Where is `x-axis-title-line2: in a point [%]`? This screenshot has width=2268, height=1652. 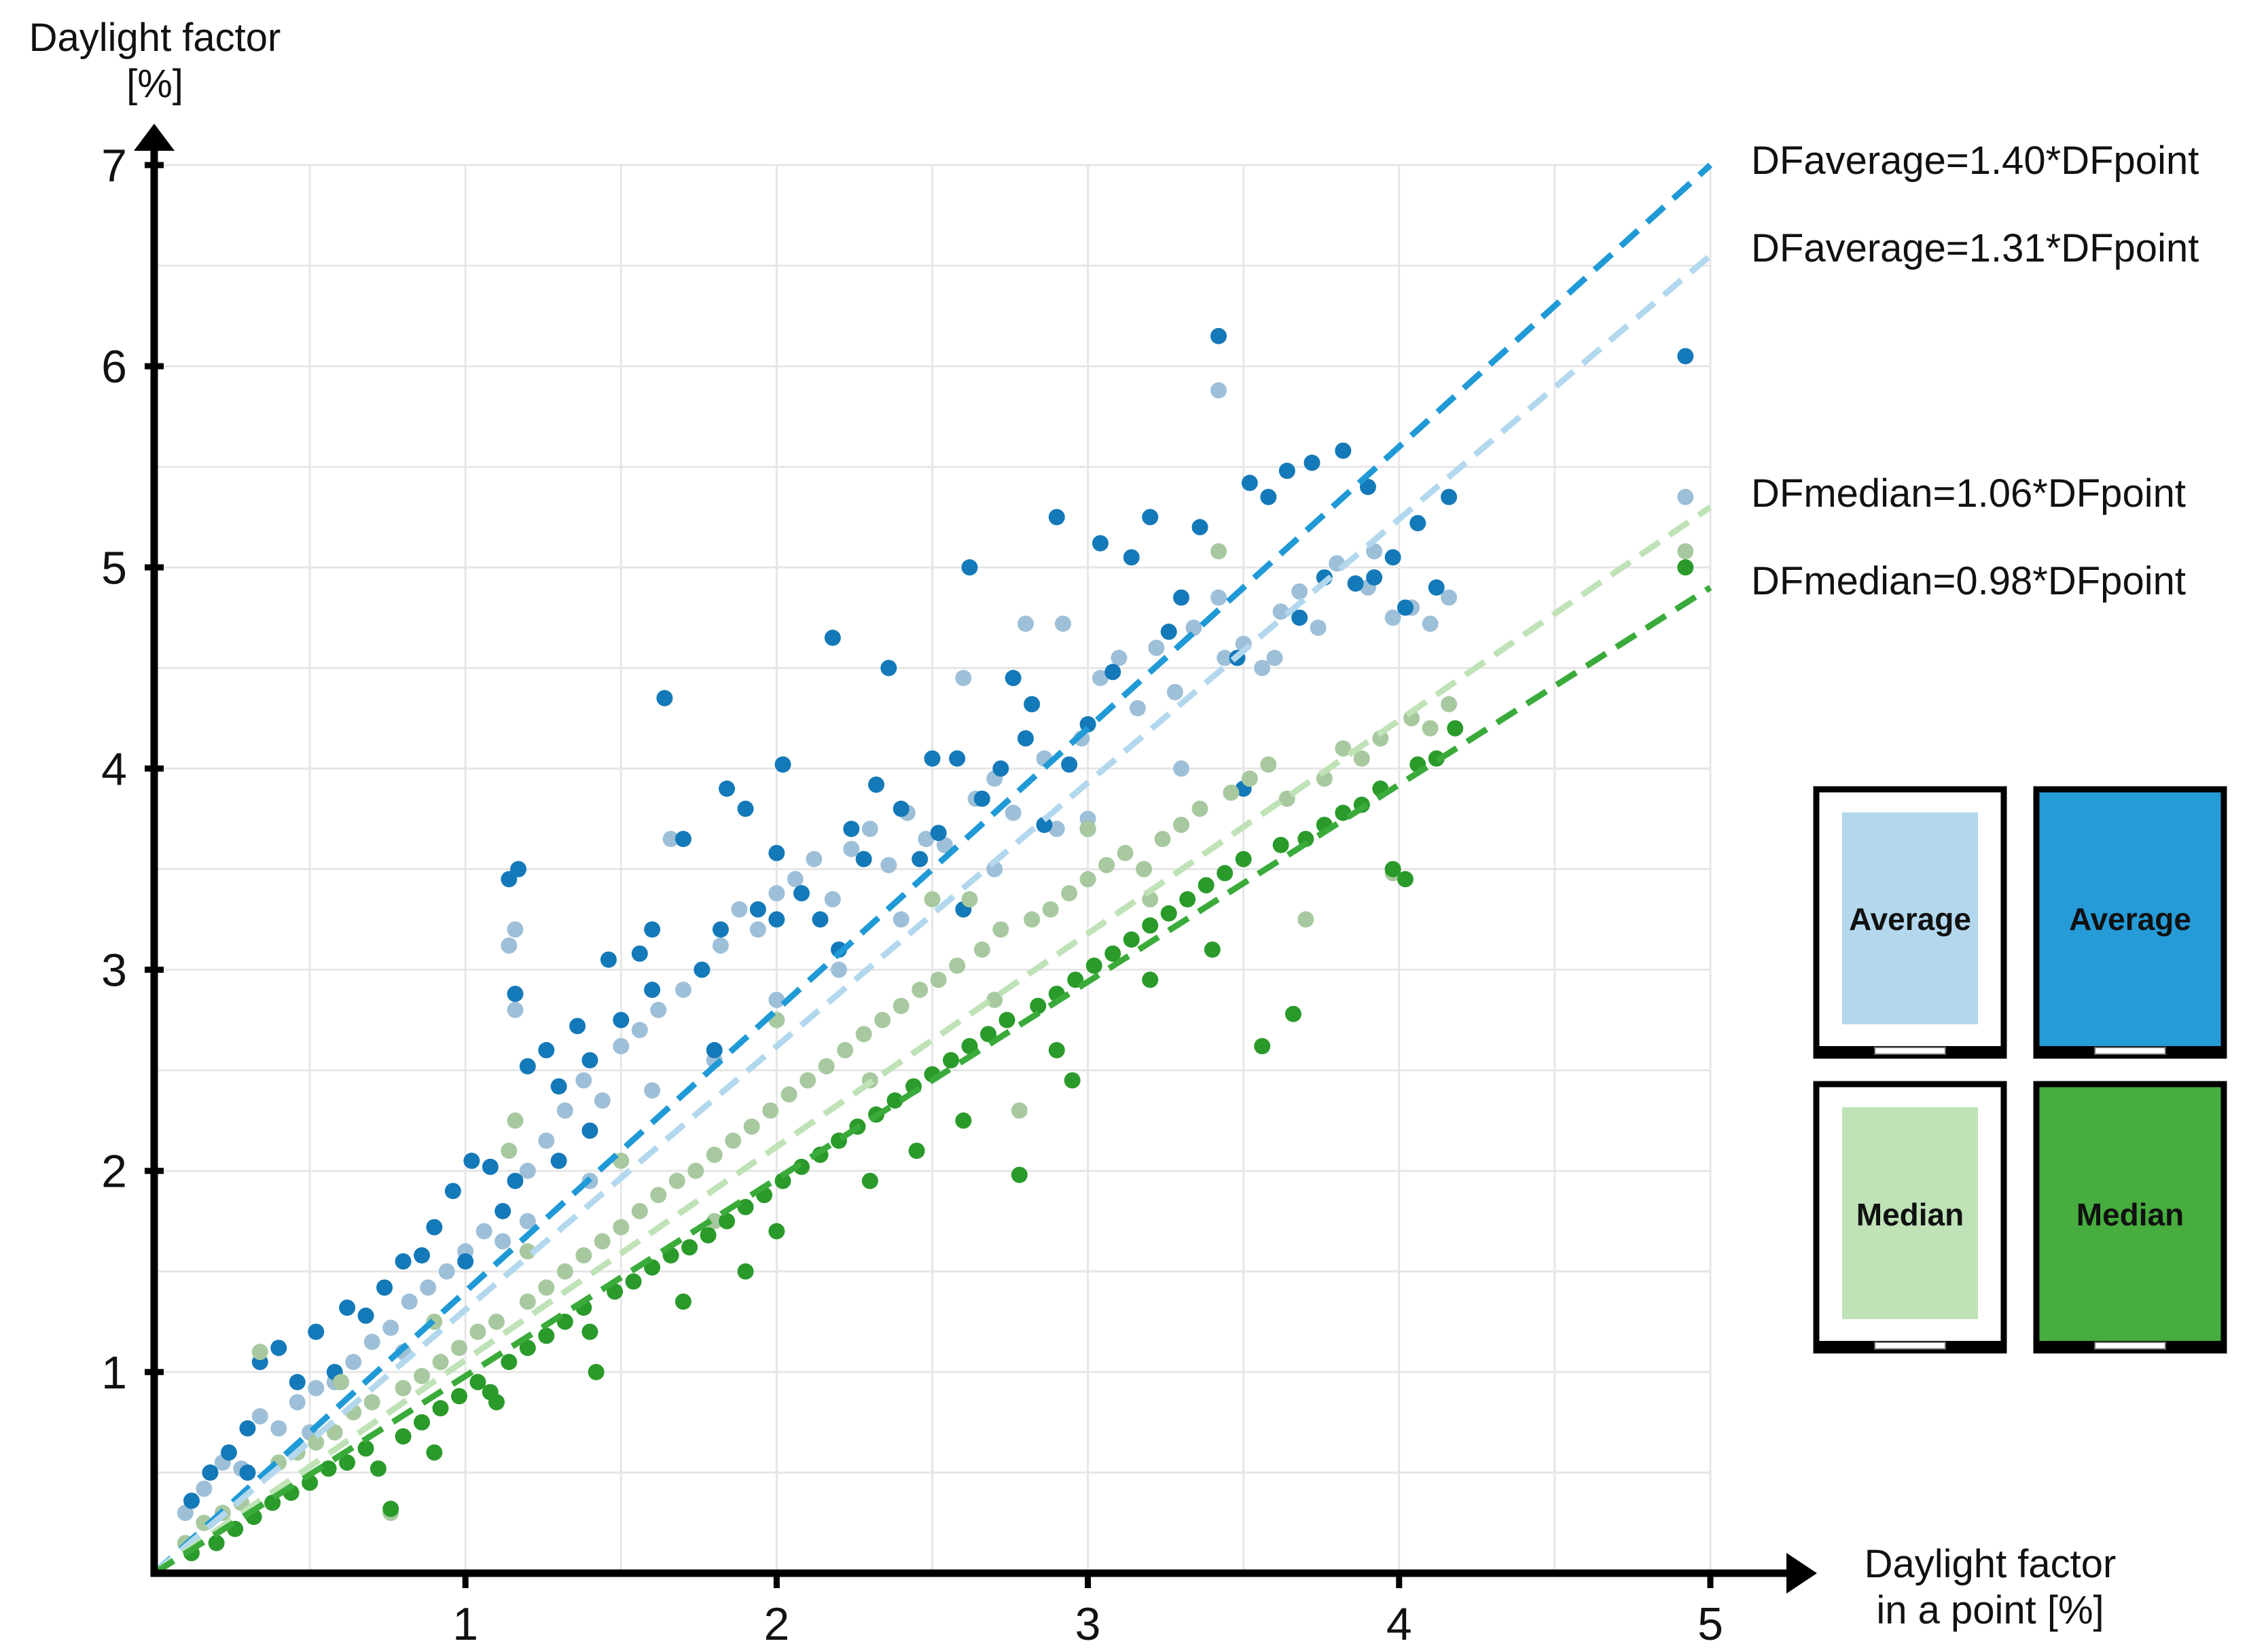
x-axis-title-line2: in a point [%] is located at coordinates (1990, 1610).